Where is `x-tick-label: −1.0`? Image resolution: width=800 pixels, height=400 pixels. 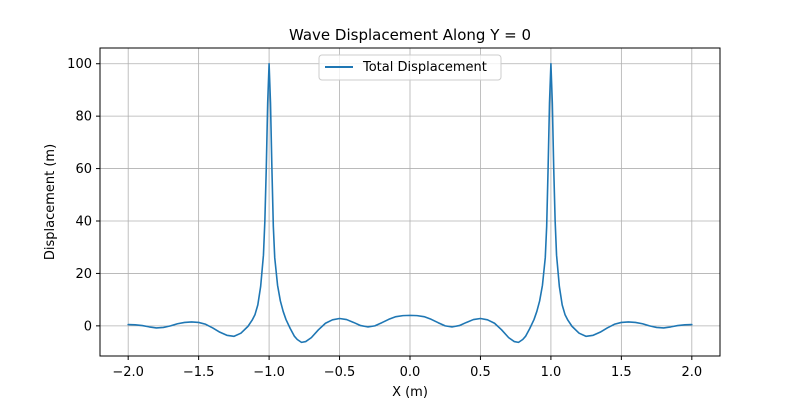
x-tick-label: −1.0 is located at coordinates (269, 372).